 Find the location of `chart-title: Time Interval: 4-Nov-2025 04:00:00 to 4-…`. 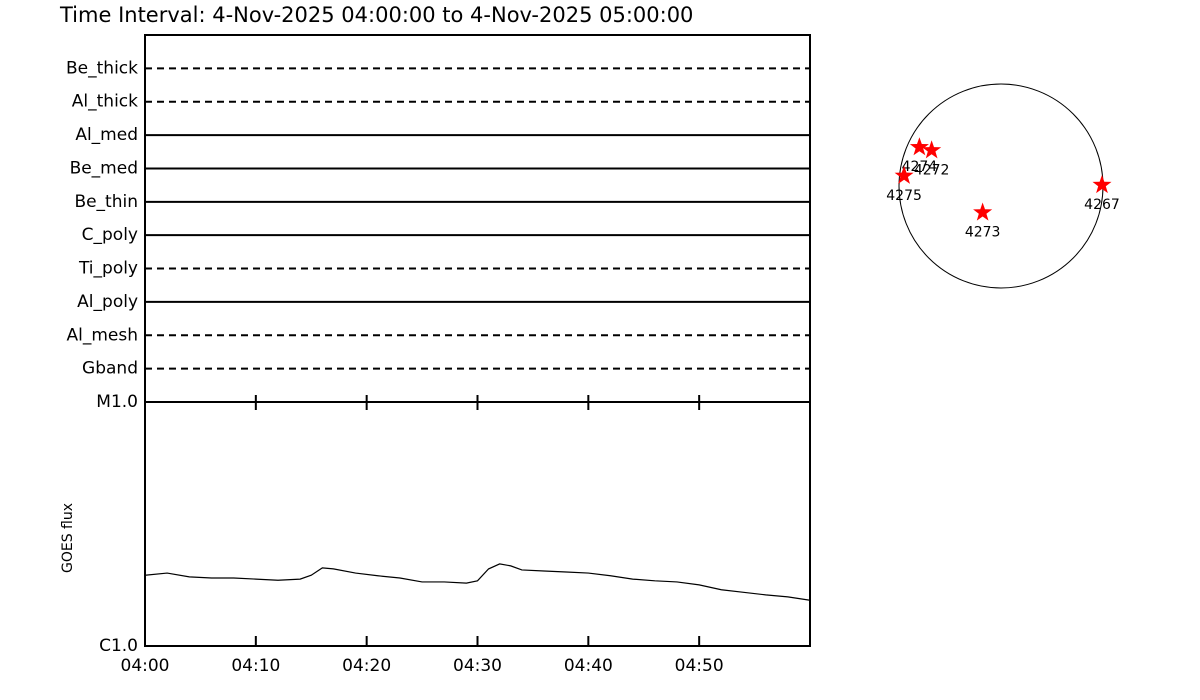

chart-title: Time Interval: 4-Nov-2025 04:00:00 to 4-… is located at coordinates (376, 15).